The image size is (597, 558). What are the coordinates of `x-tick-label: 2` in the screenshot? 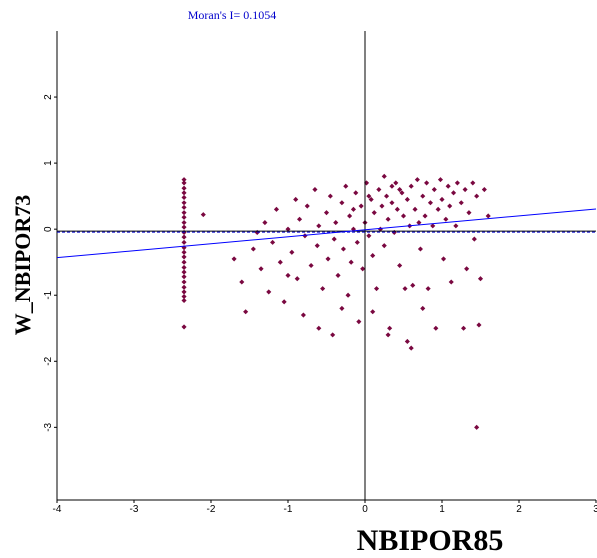 It's located at (519, 509).